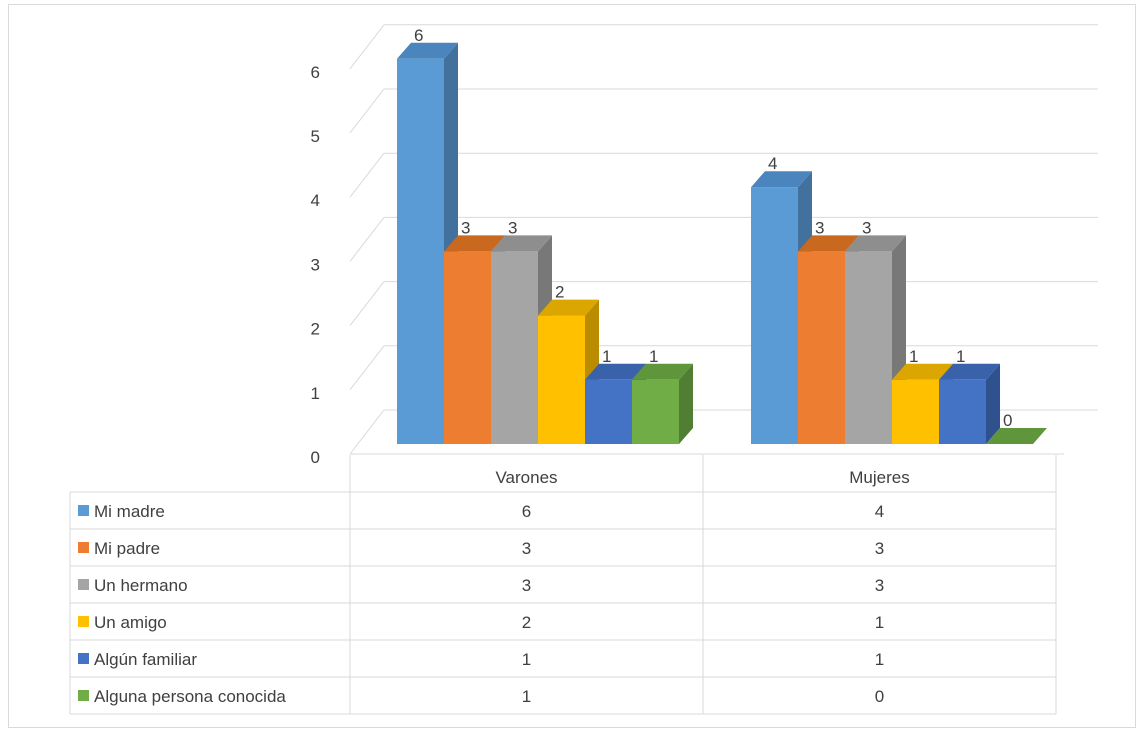  What do you see at coordinates (879, 696) in the screenshot?
I see `table-cell: 0` at bounding box center [879, 696].